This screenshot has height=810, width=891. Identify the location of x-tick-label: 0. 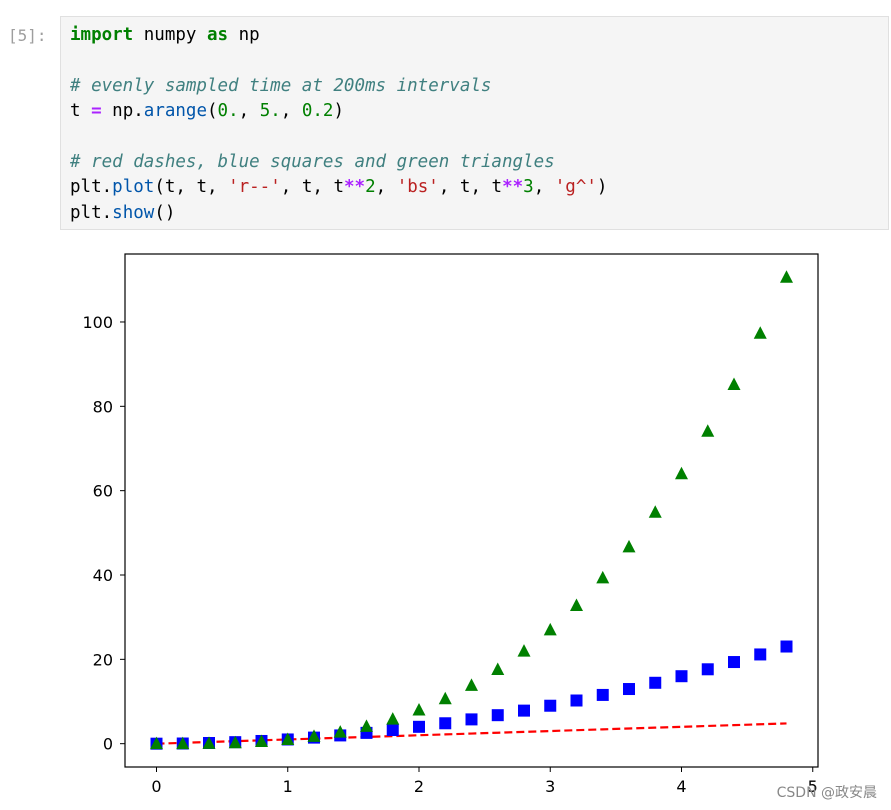
(156, 786).